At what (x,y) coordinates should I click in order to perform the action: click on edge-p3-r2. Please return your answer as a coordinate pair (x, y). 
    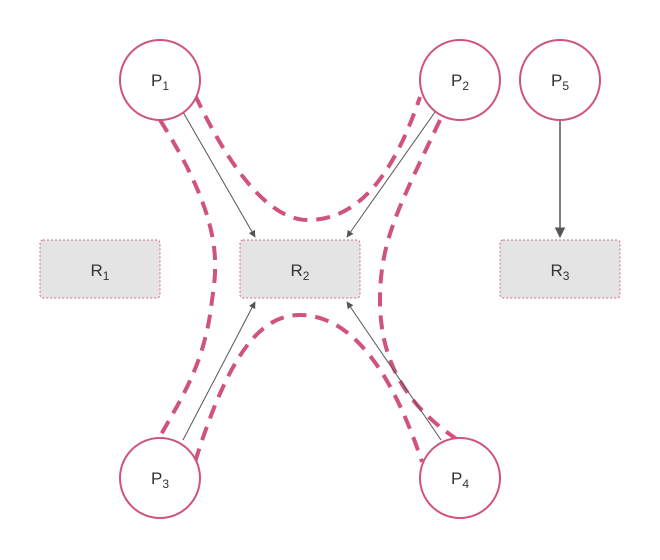
    Looking at the image, I should click on (219, 371).